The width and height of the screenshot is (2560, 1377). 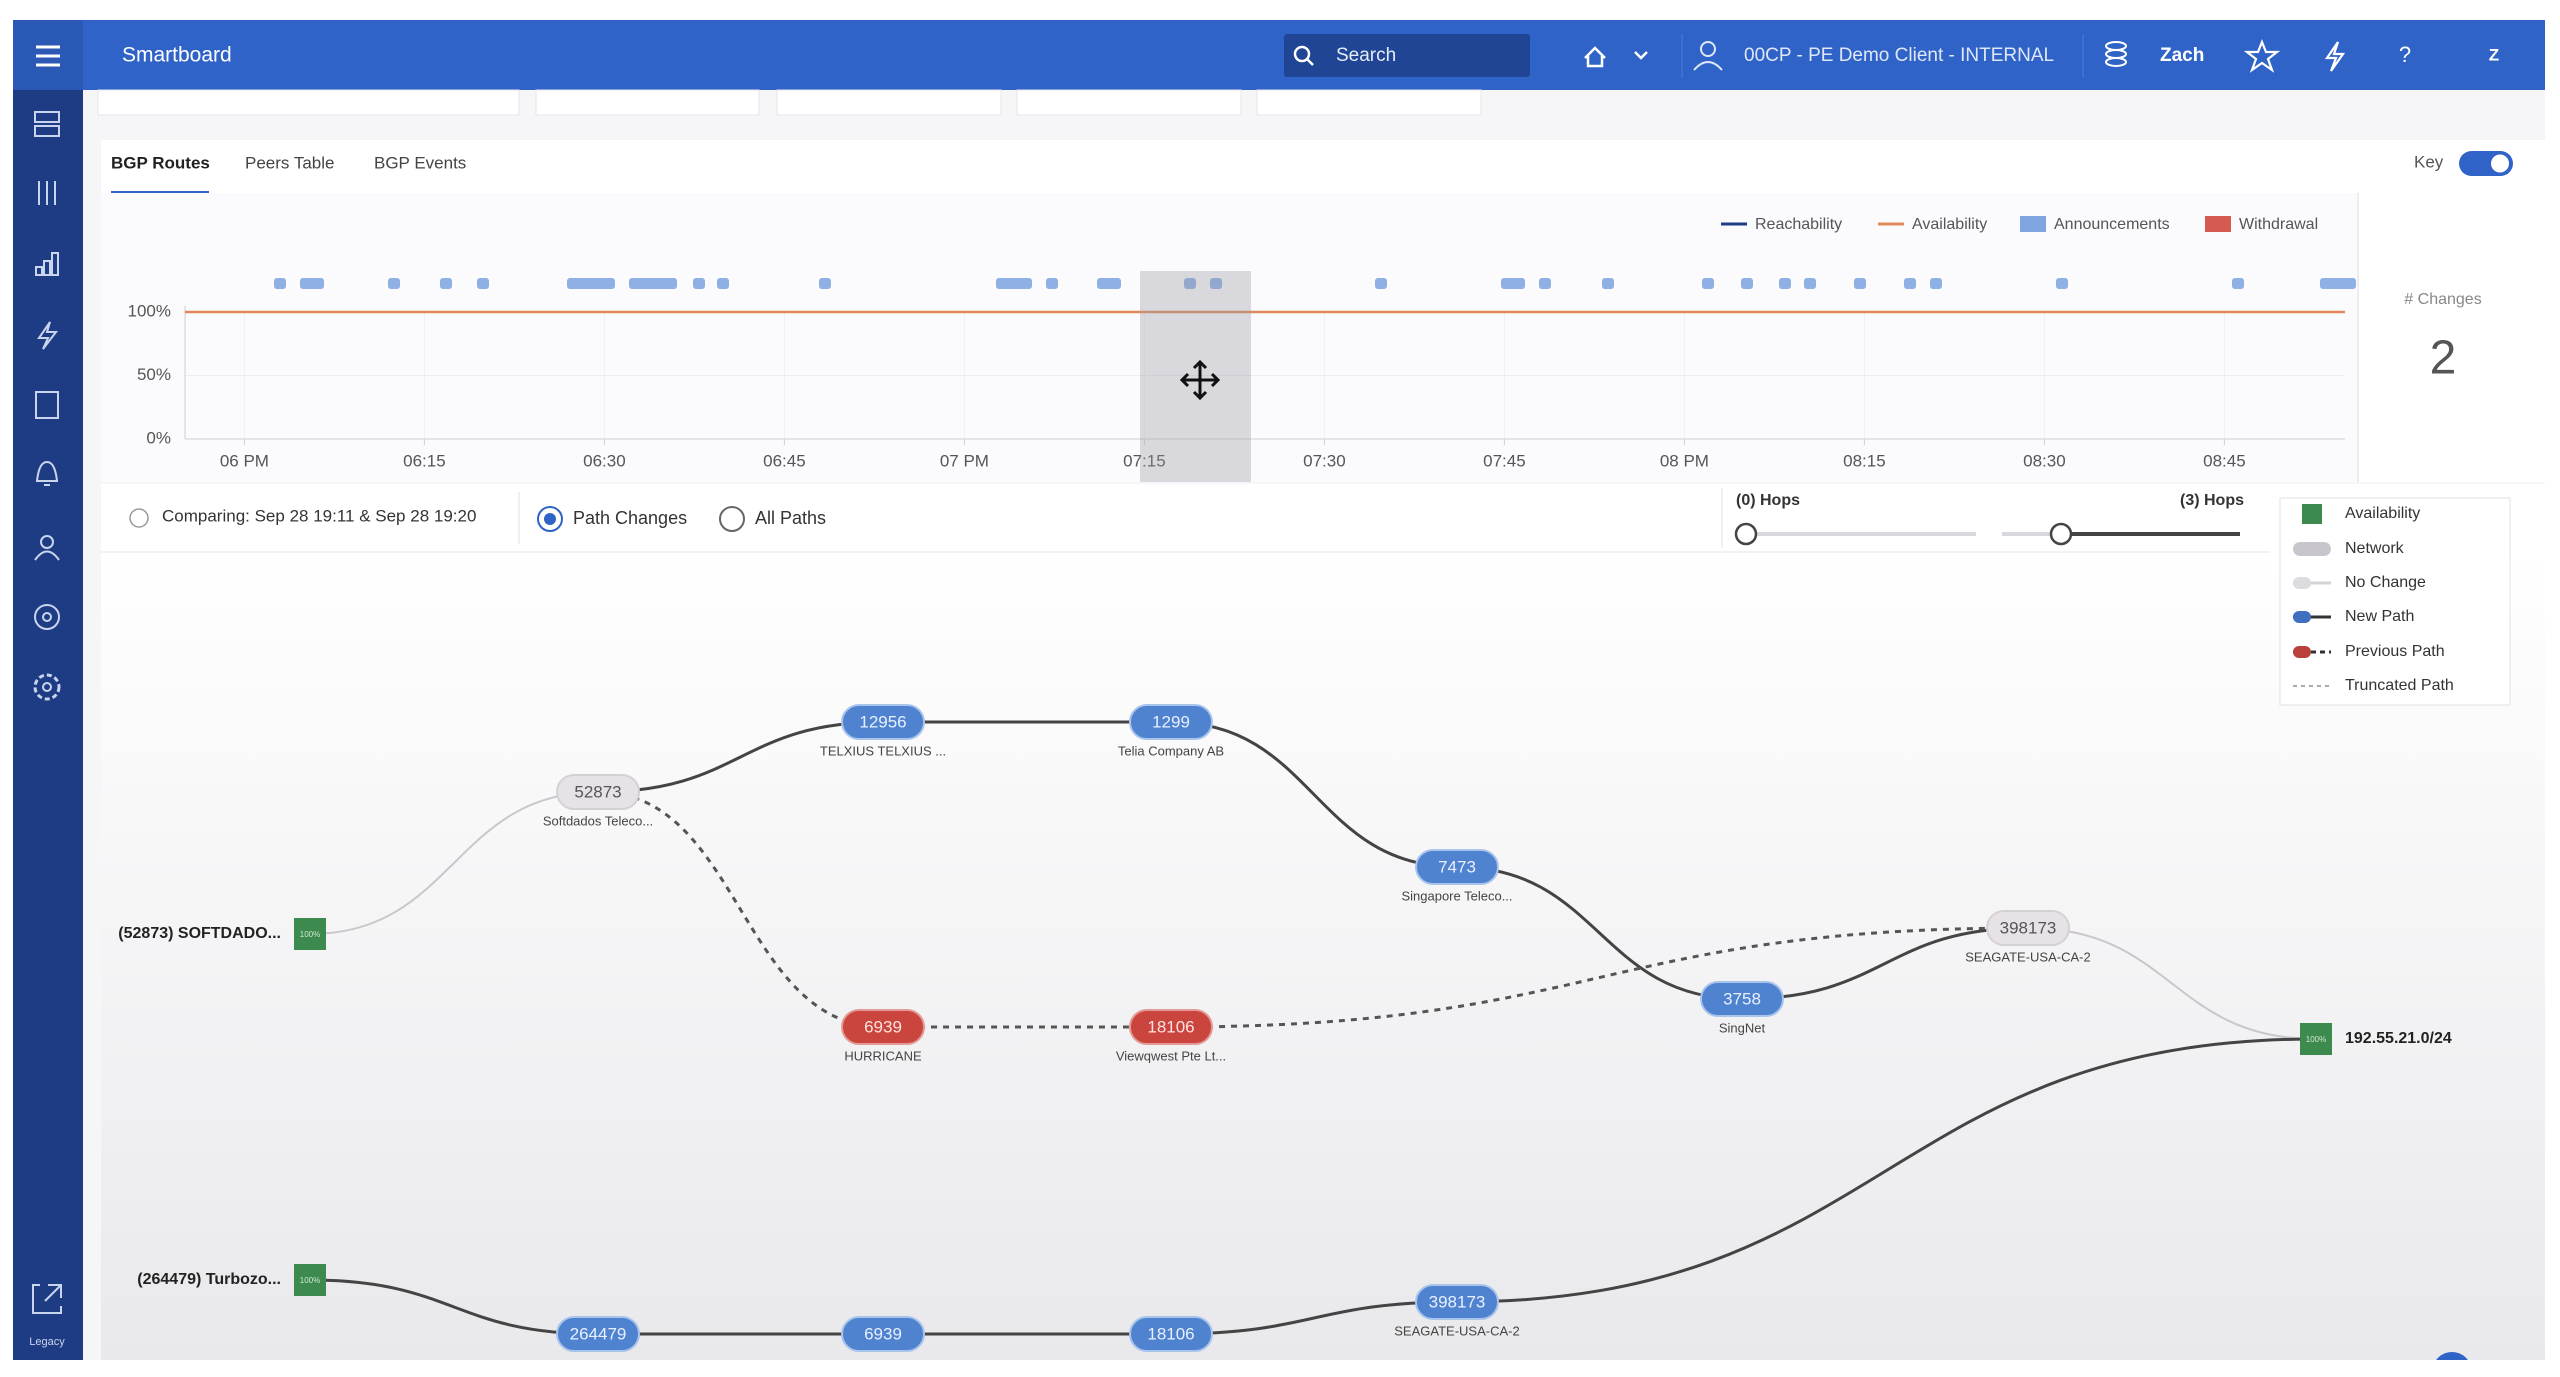 I want to click on tab: Peers Table, so click(x=289, y=162).